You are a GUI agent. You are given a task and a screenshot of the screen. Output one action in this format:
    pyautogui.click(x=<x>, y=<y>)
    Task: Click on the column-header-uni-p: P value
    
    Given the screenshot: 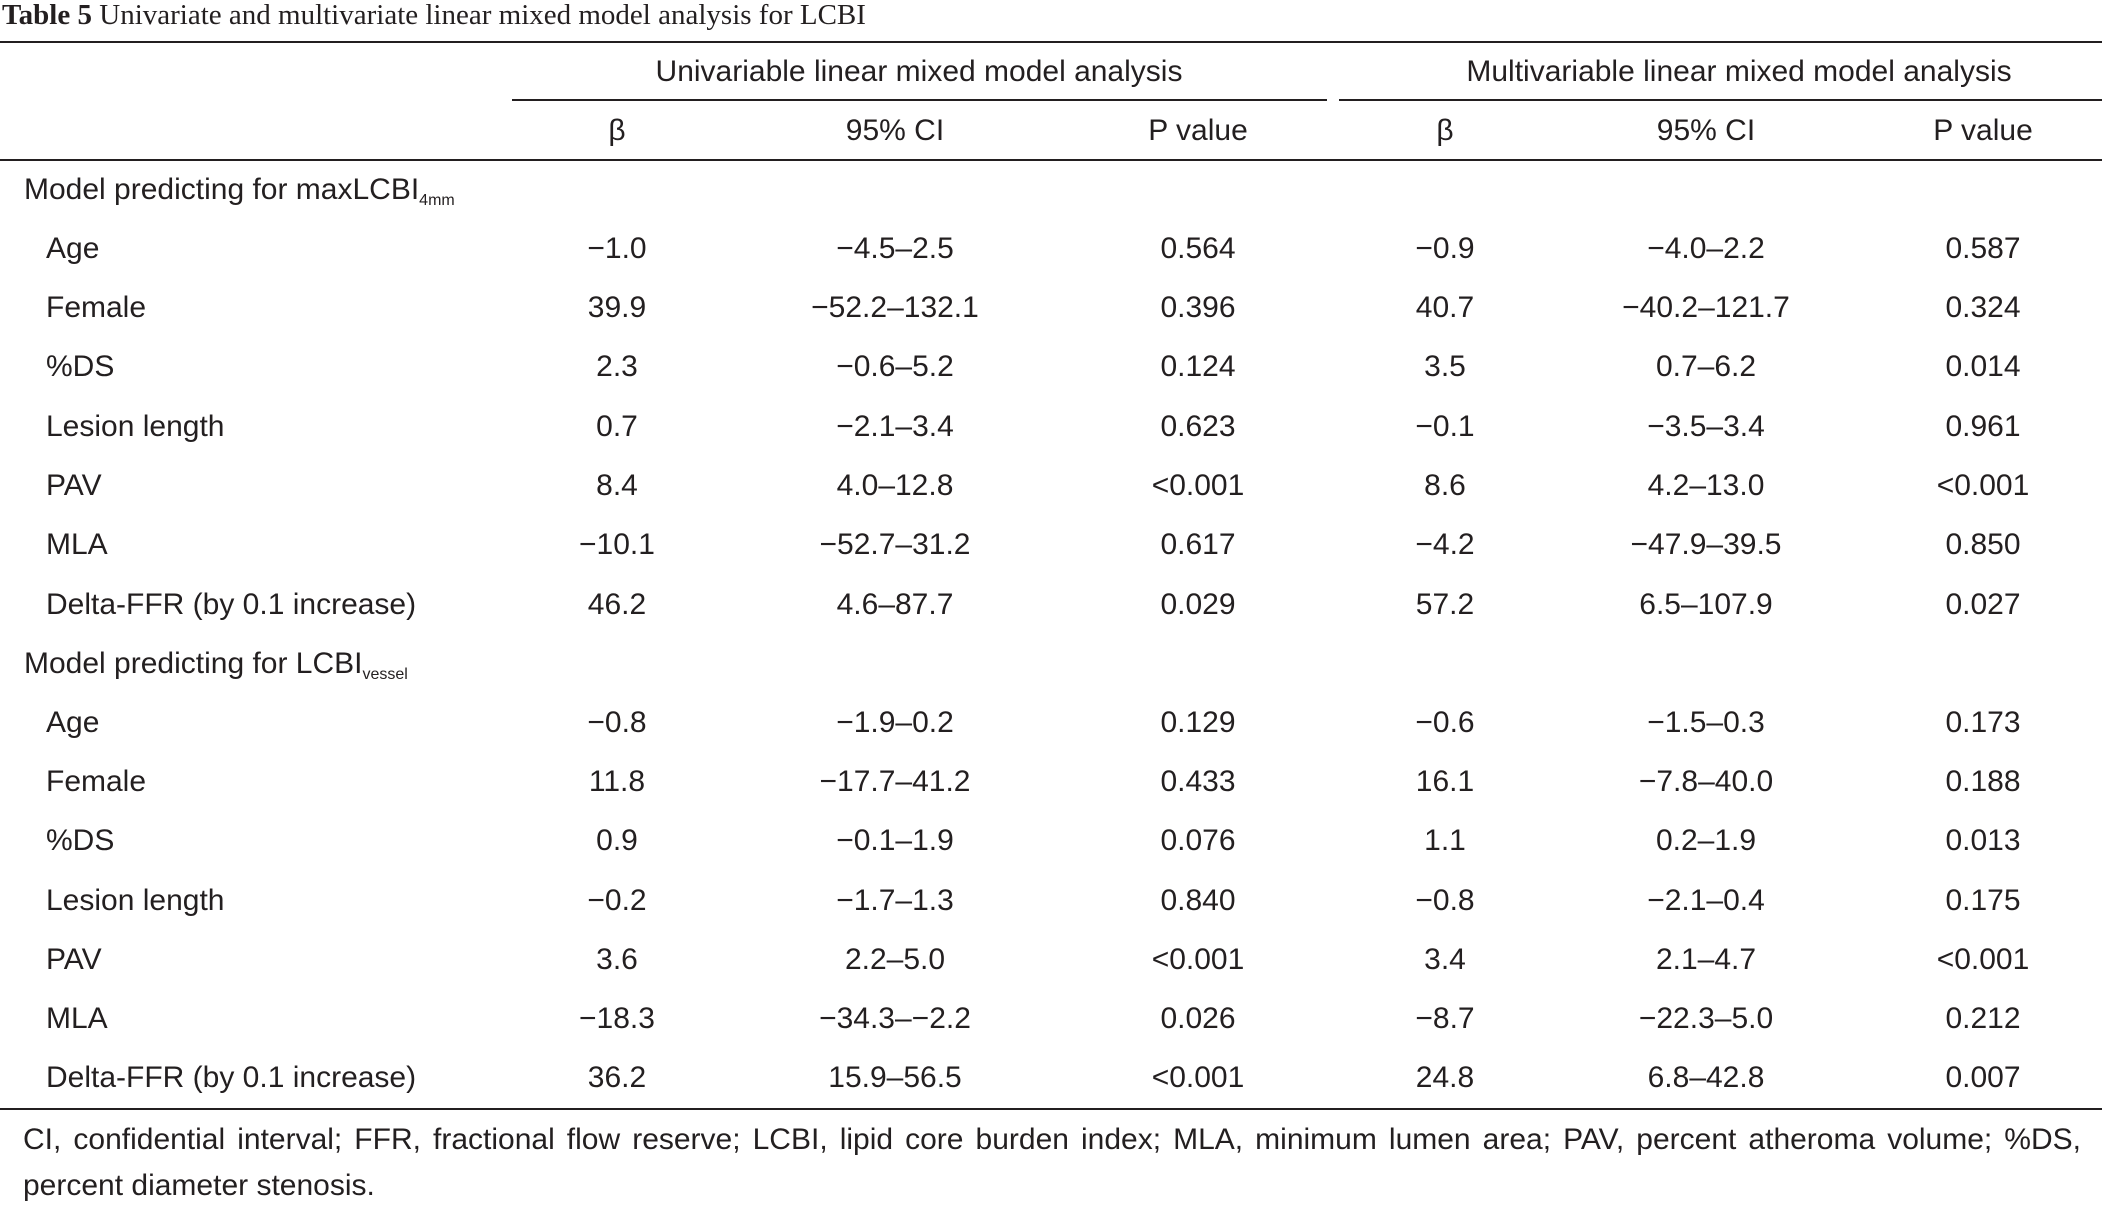 What is the action you would take?
    pyautogui.click(x=1198, y=130)
    